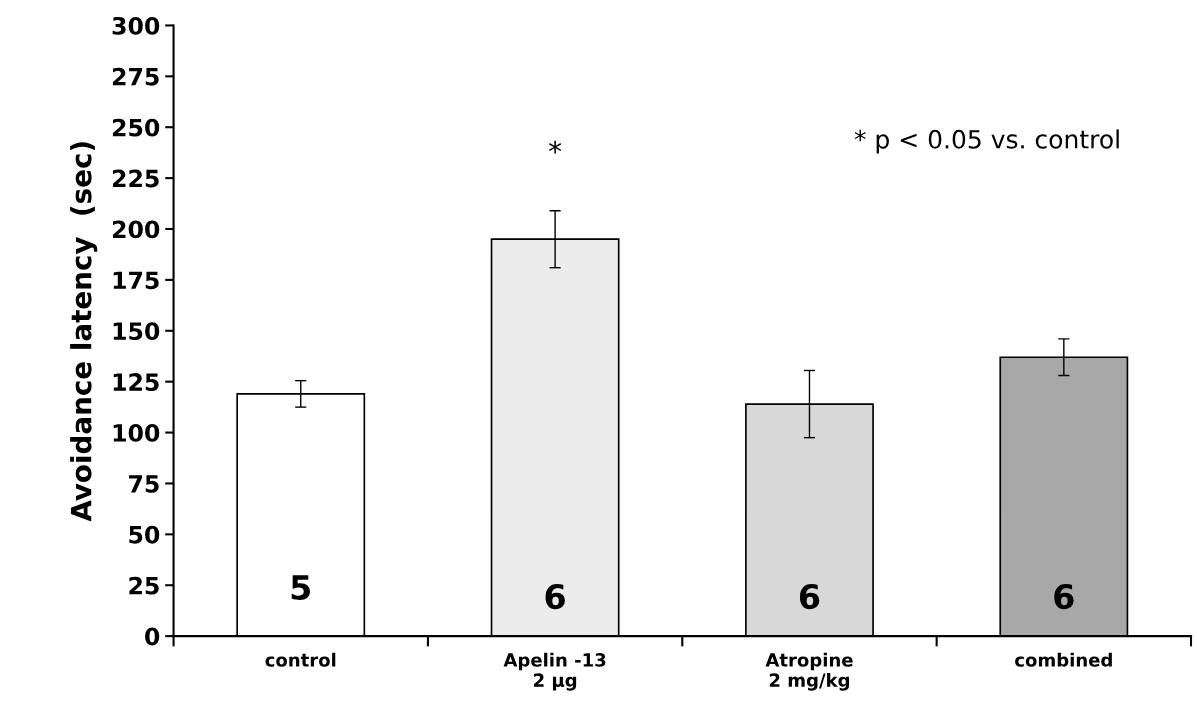 The height and width of the screenshot is (727, 1197). Describe the element at coordinates (135, 178) in the screenshot. I see `y-tick-label: 225` at that location.